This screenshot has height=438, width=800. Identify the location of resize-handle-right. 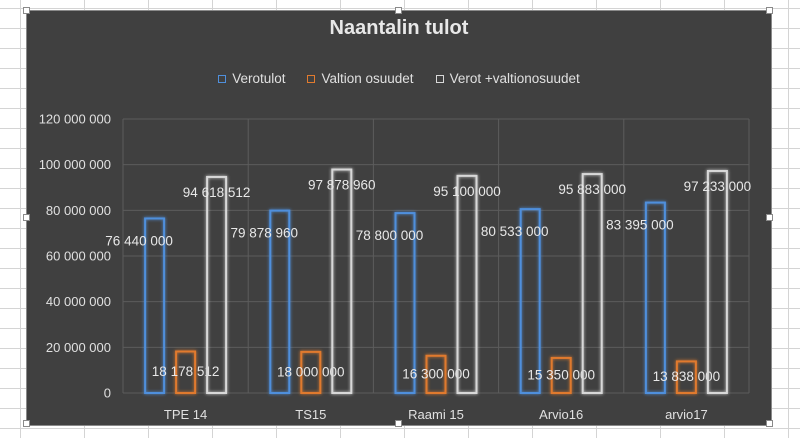
(769, 217).